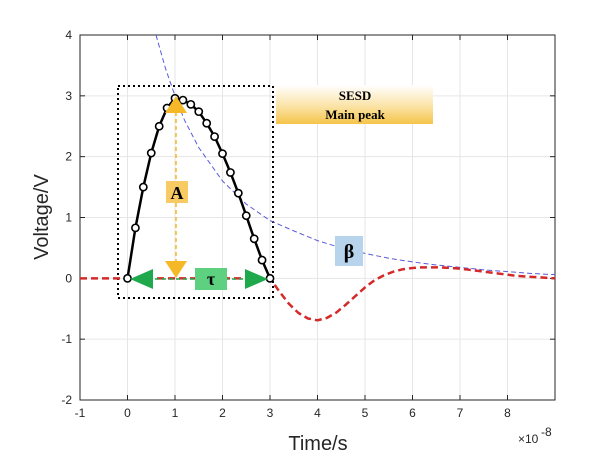  I want to click on decay-label-box, so click(349, 251).